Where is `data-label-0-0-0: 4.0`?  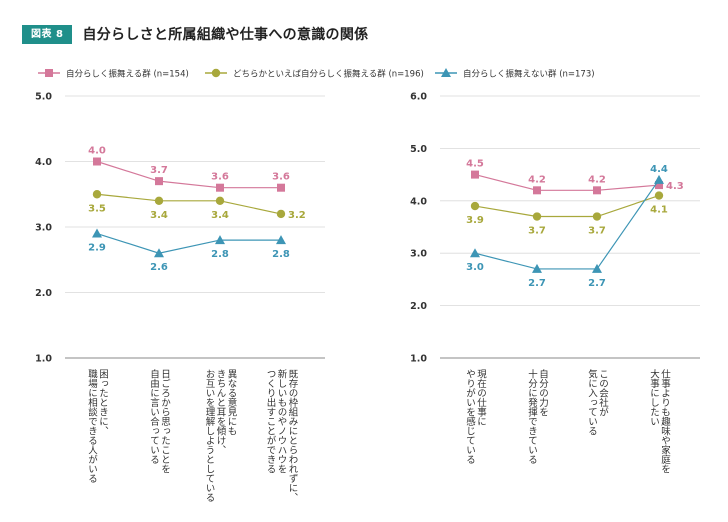
data-label-0-0-0: 4.0 is located at coordinates (97, 151).